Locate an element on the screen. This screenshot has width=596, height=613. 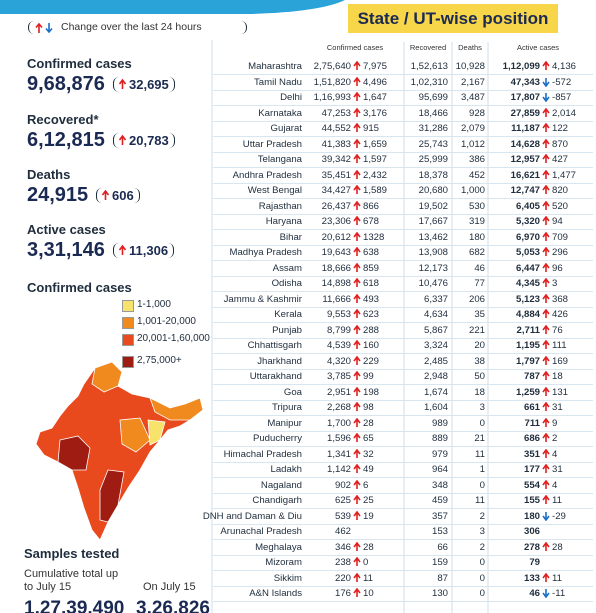
confirmed-change: 2,432 is located at coordinates (375, 175).